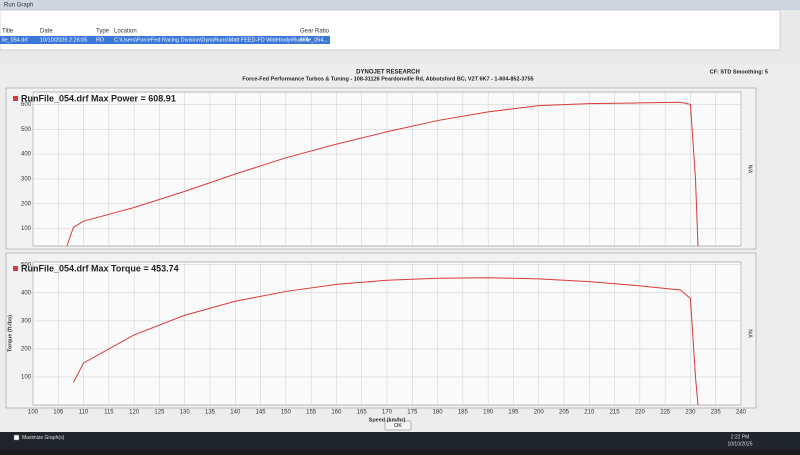 Image resolution: width=800 pixels, height=455 pixels. What do you see at coordinates (185, 413) in the screenshot?
I see `x-tick-label: 130` at bounding box center [185, 413].